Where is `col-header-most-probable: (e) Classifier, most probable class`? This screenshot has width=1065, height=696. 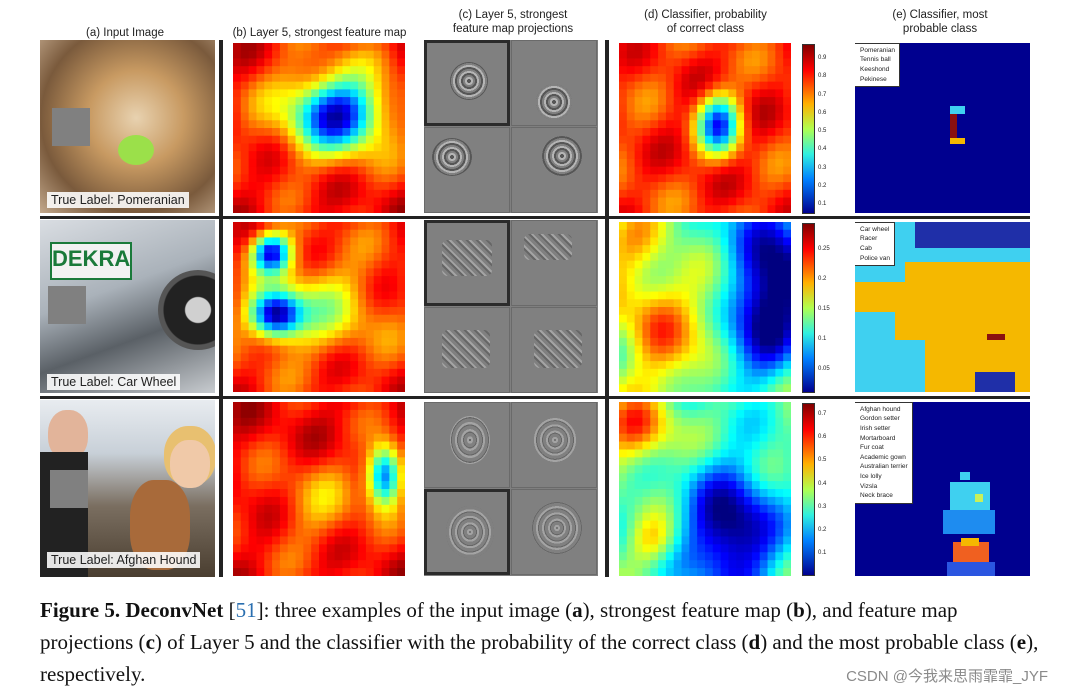
col-header-most-probable: (e) Classifier, most probable class is located at coordinates (940, 22).